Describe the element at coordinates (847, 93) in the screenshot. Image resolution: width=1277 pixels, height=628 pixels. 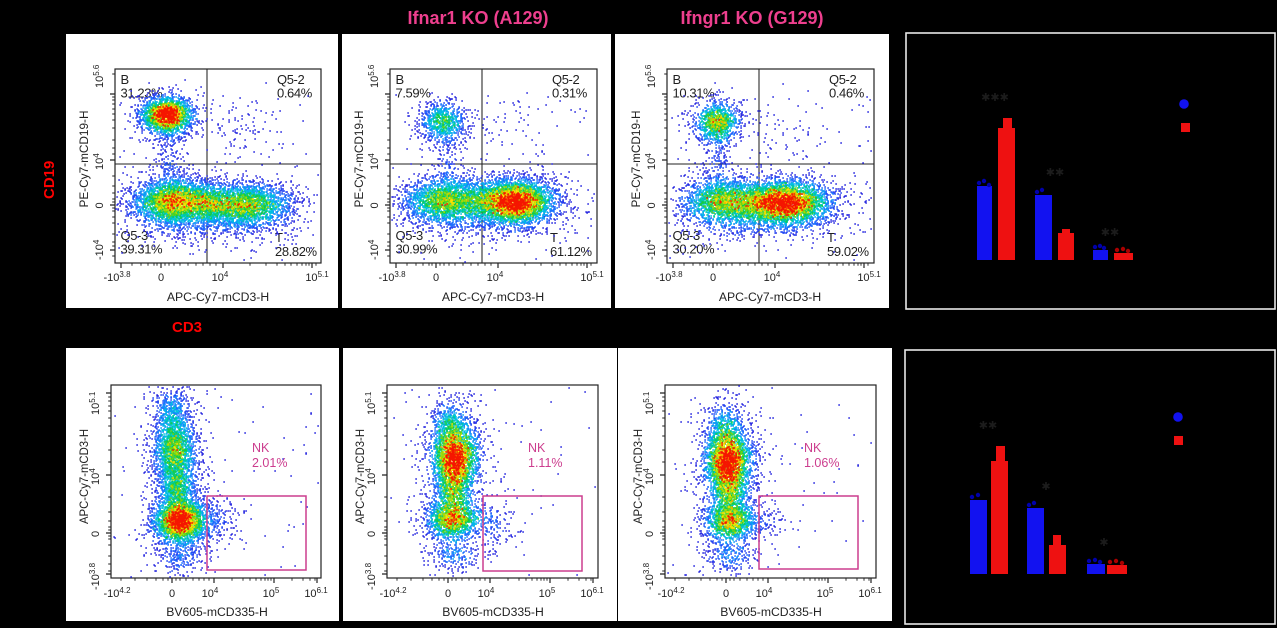
I see `svg-text: 0.46%` at that location.